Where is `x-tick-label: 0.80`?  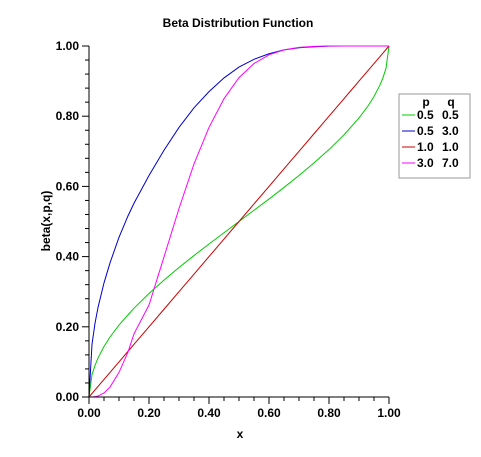
x-tick-label: 0.80 is located at coordinates (329, 413).